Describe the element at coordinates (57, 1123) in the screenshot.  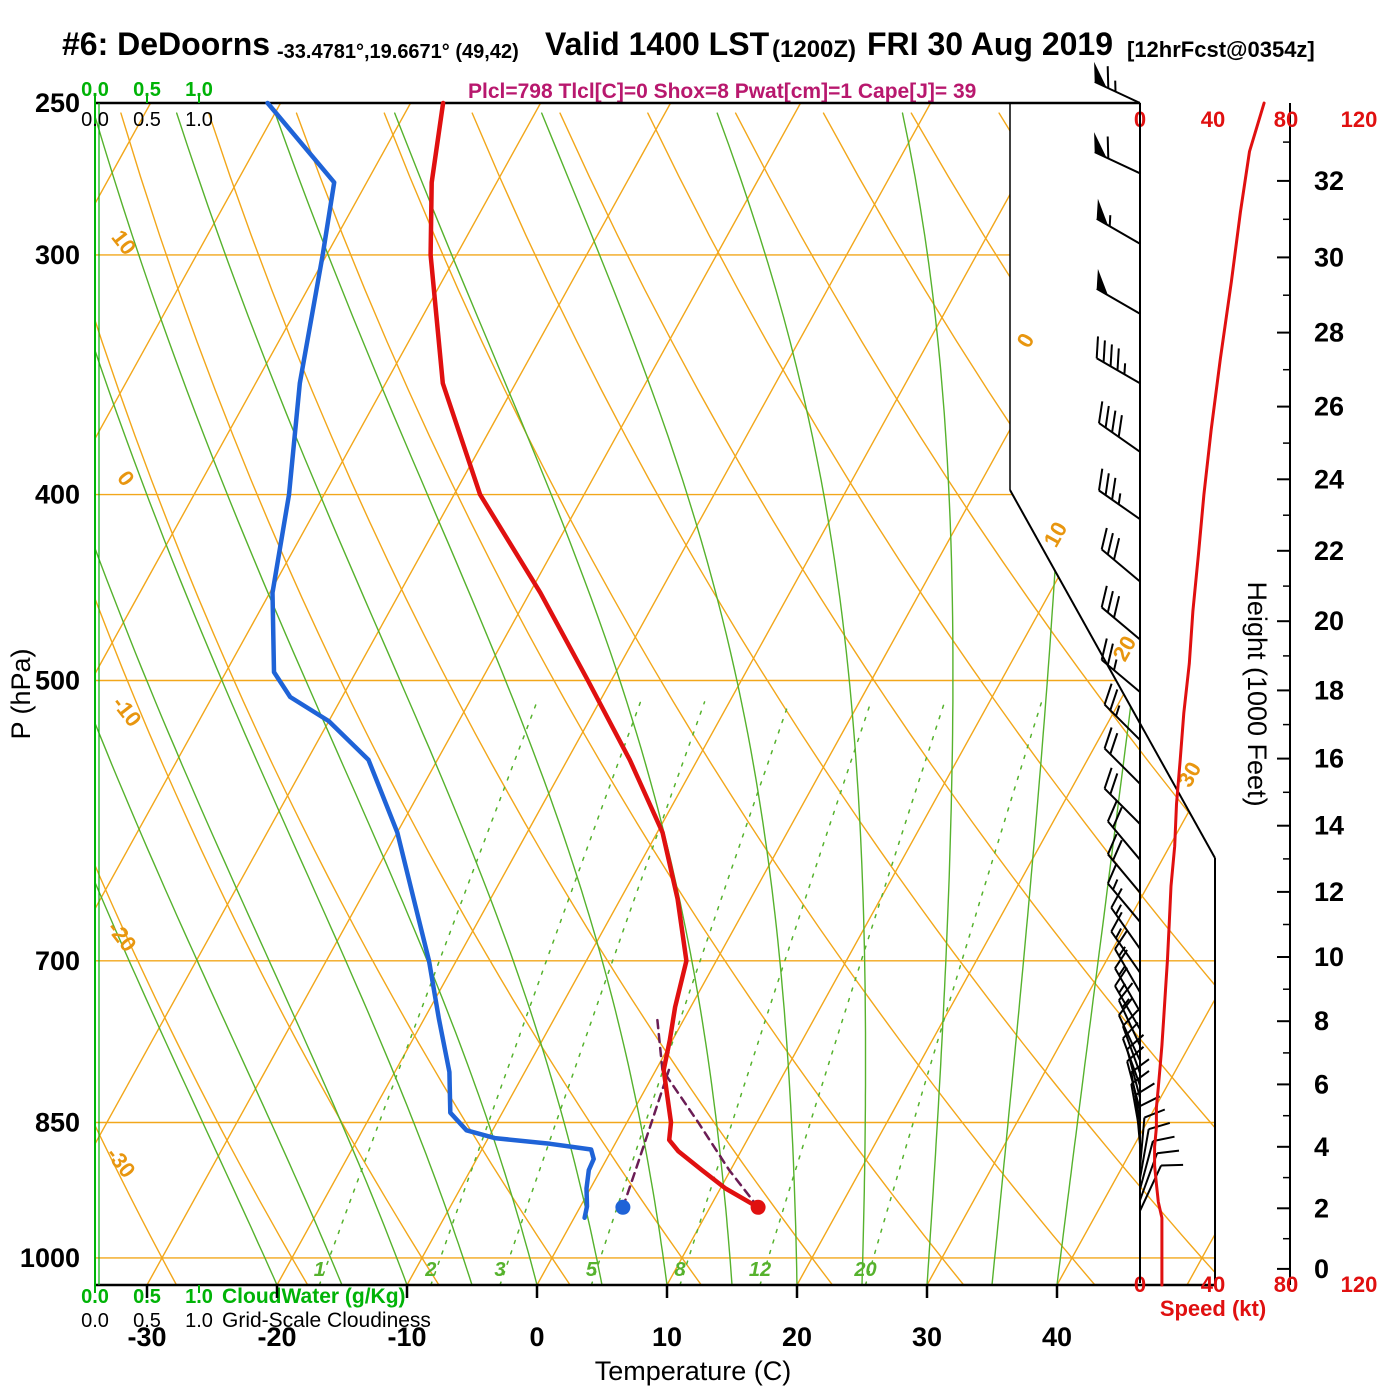
I see `svg-text: 850` at that location.